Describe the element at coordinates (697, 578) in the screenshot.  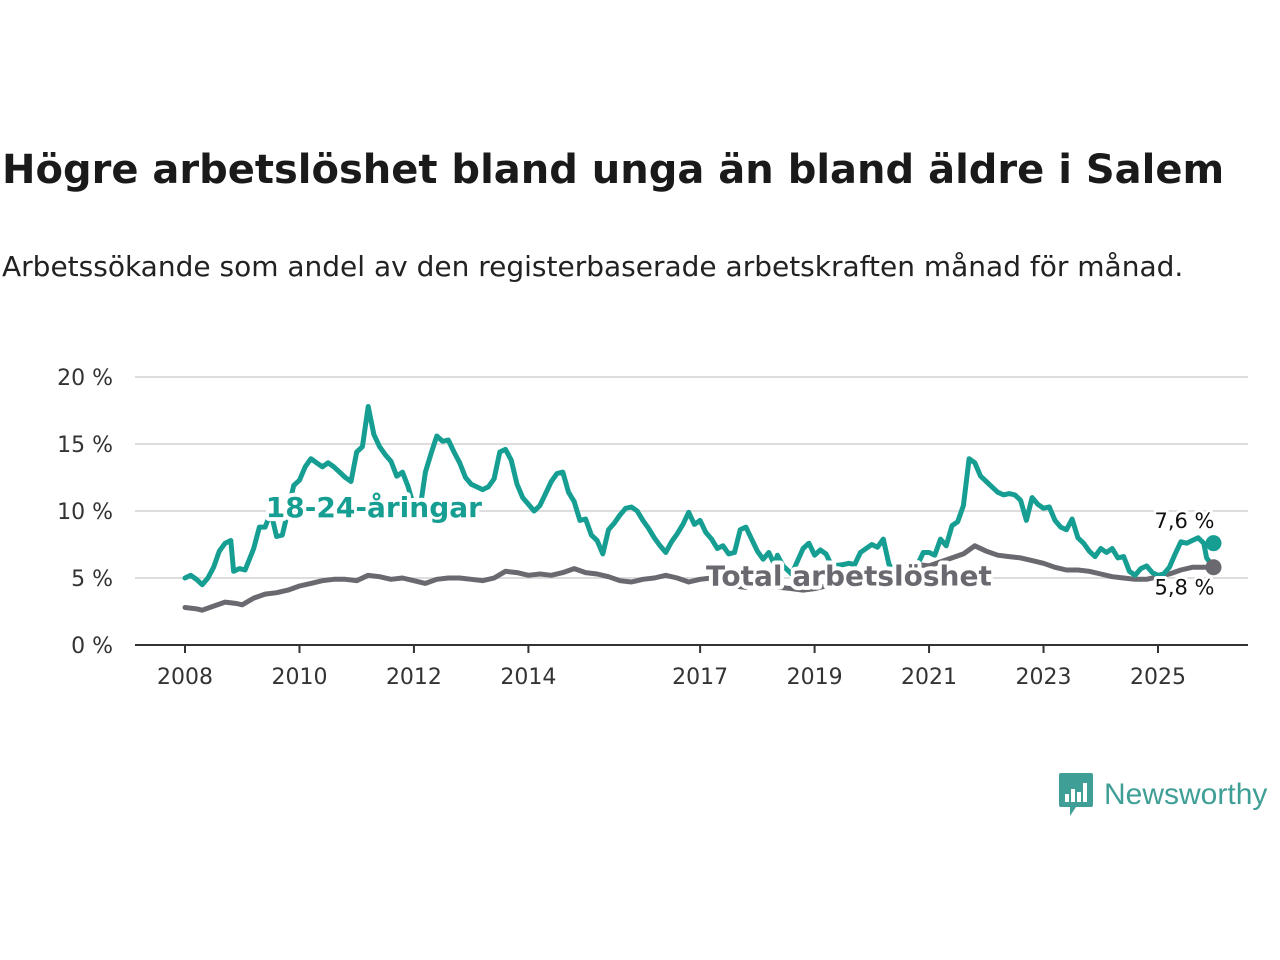
I see `series-line-total` at that location.